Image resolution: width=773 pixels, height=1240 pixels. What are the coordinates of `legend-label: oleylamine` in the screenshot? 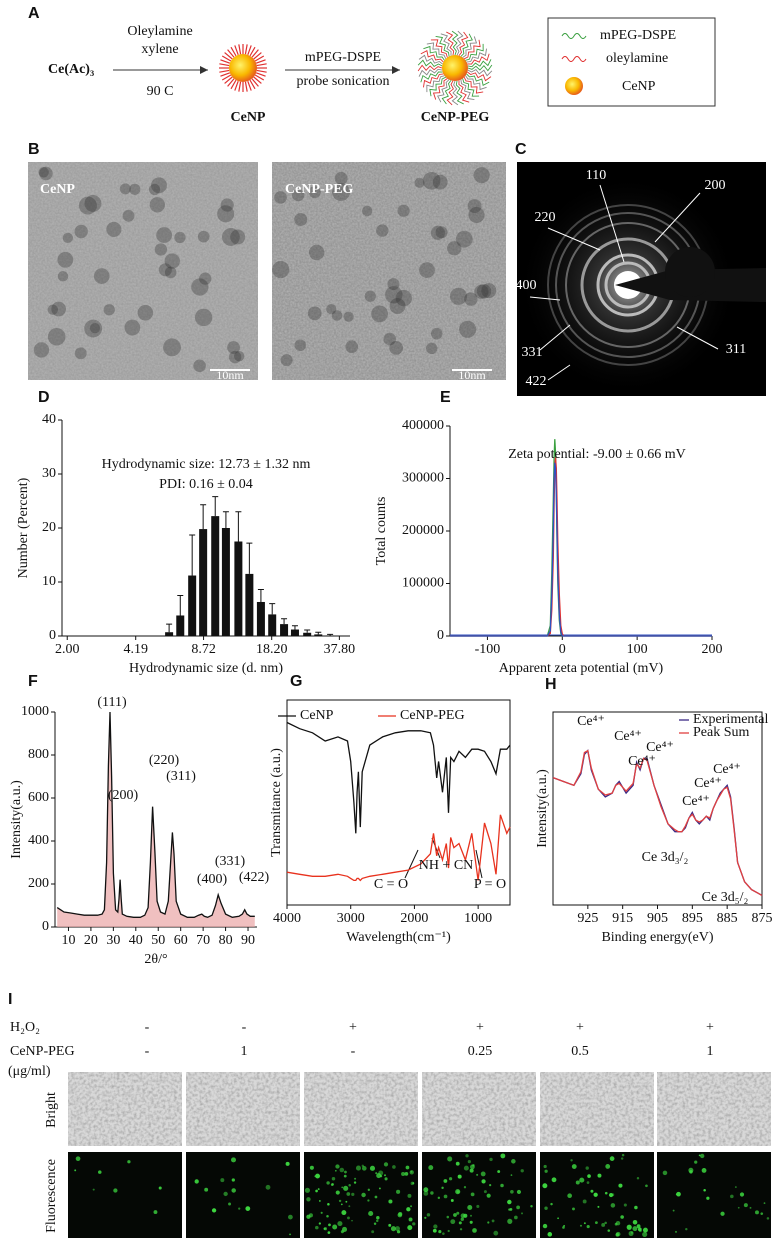 It's located at (637, 58).